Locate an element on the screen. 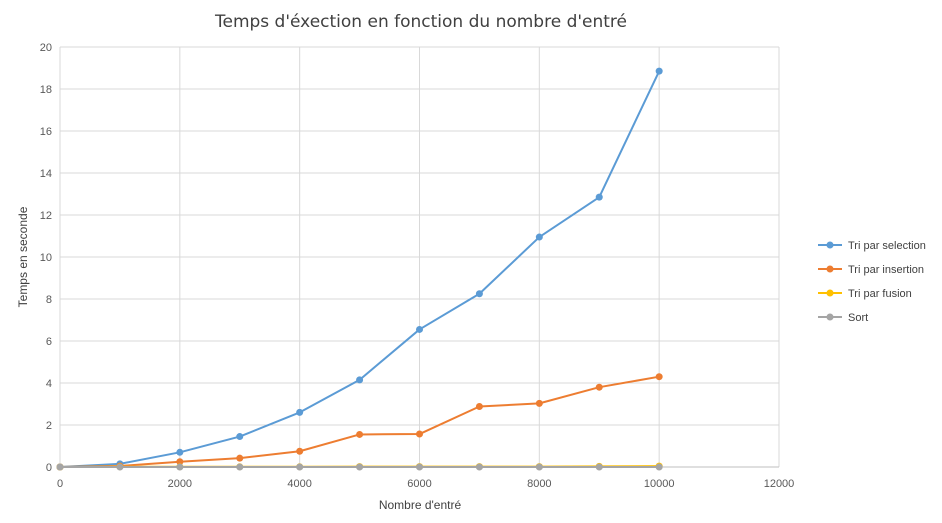 The image size is (942, 523). x-tick-label: 2000 is located at coordinates (180, 484).